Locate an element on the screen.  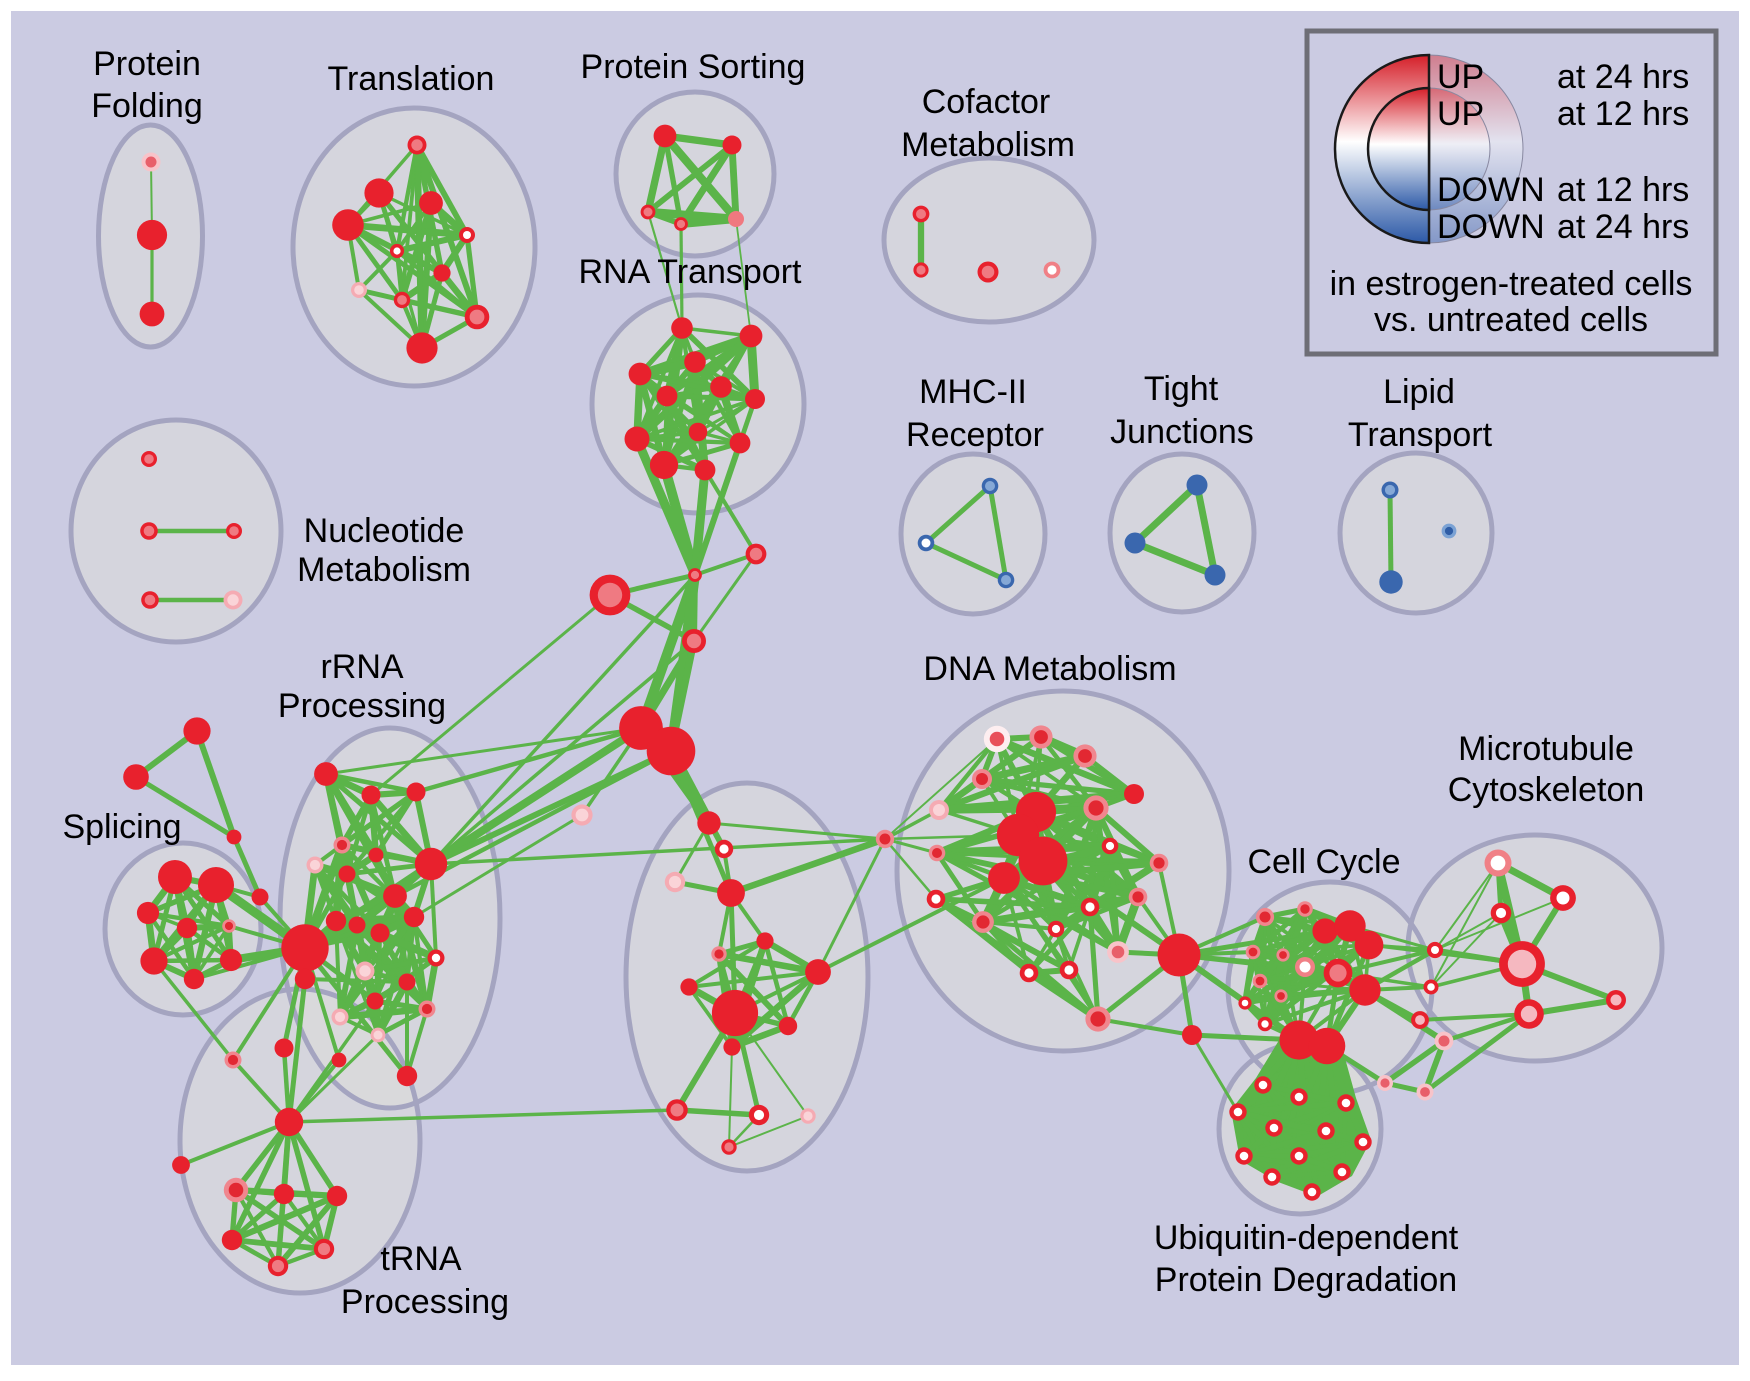
svg-text: MHC-II is located at coordinates (973, 392).